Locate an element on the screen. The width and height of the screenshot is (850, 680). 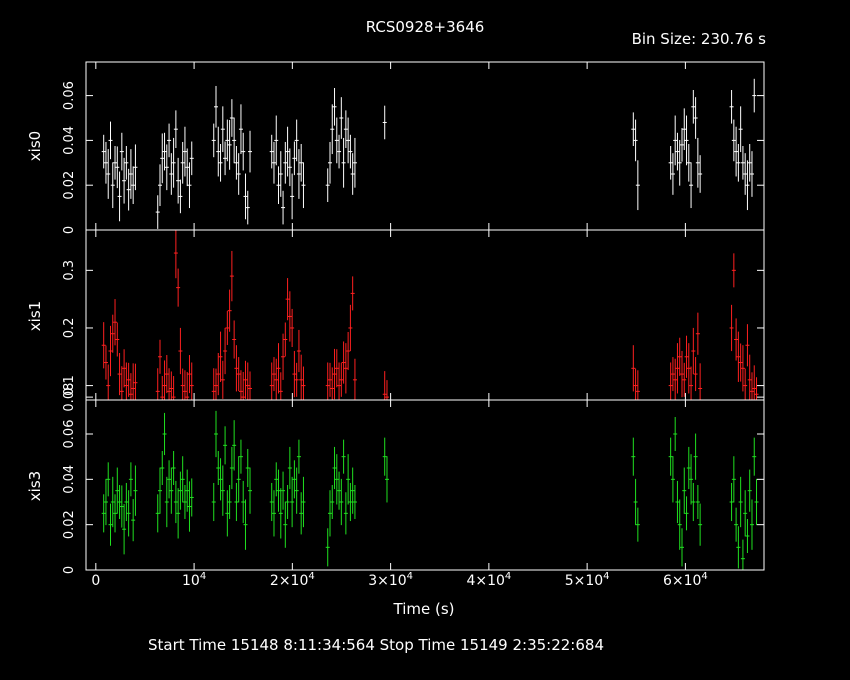
x-tick-label: 104 is located at coordinates (194, 580).